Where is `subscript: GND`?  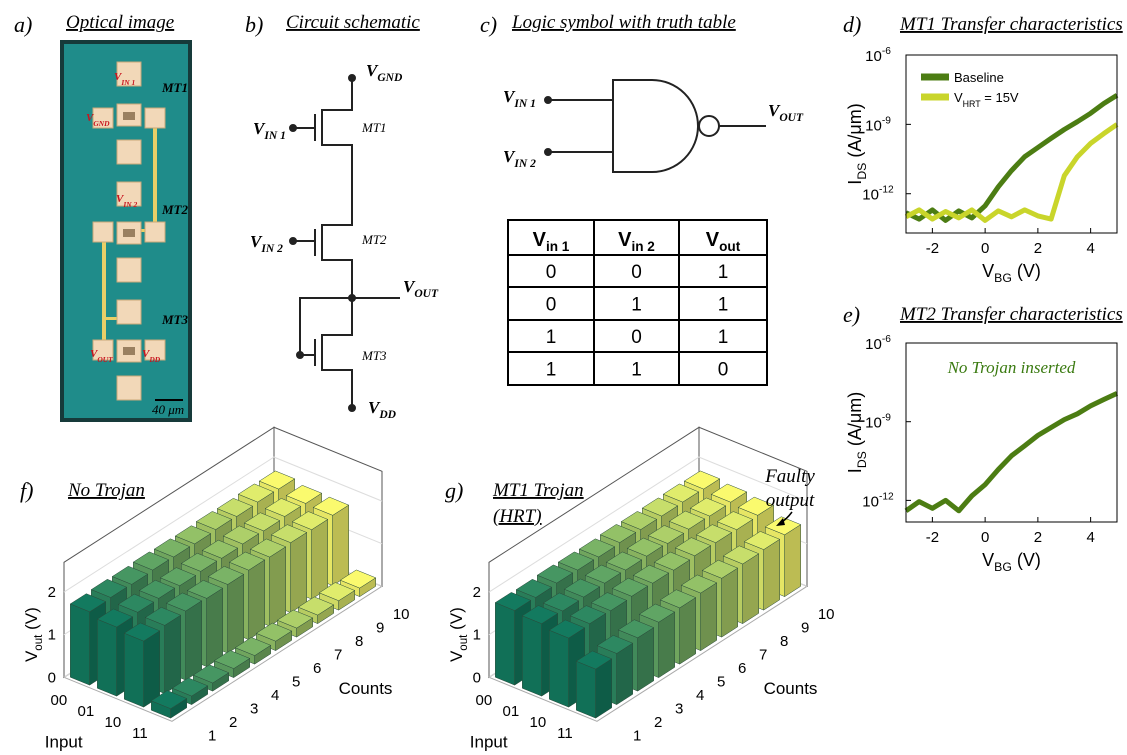
subscript: GND is located at coordinates (101, 123).